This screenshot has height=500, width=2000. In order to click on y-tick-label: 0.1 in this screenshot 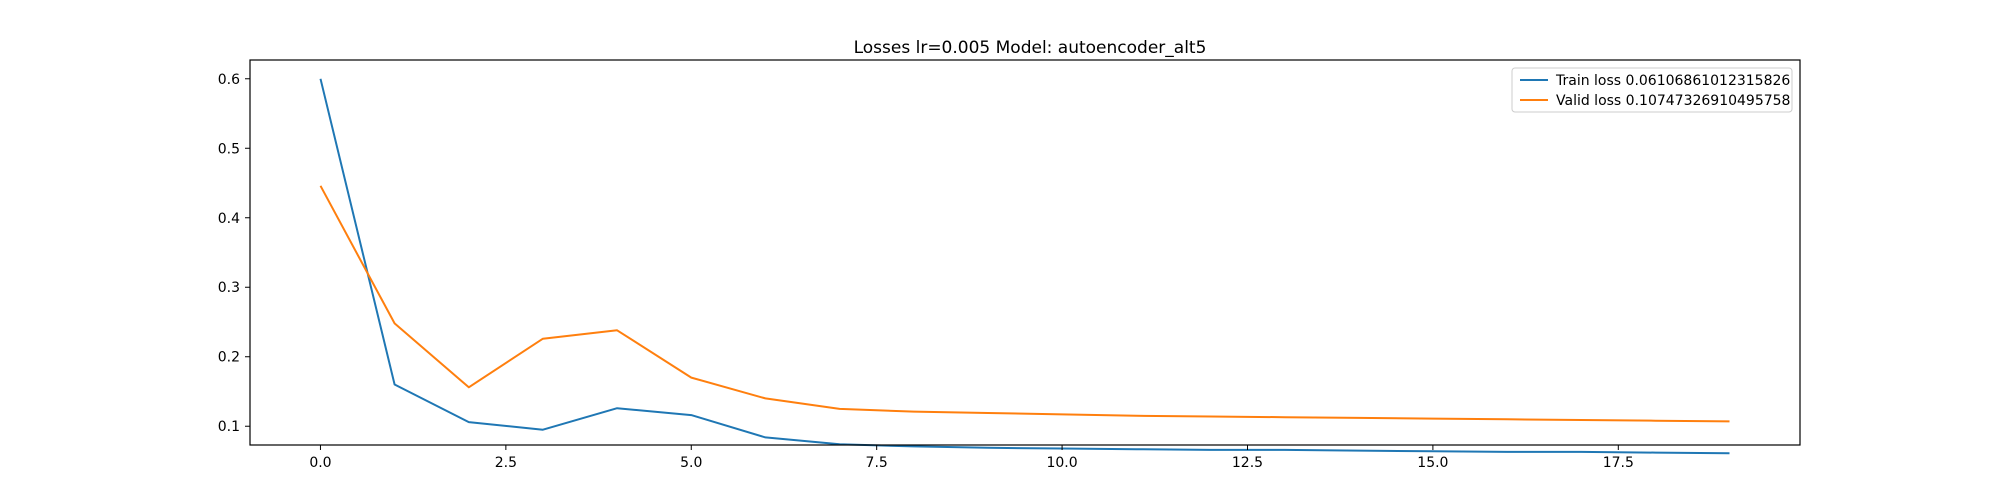, I will do `click(229, 427)`.